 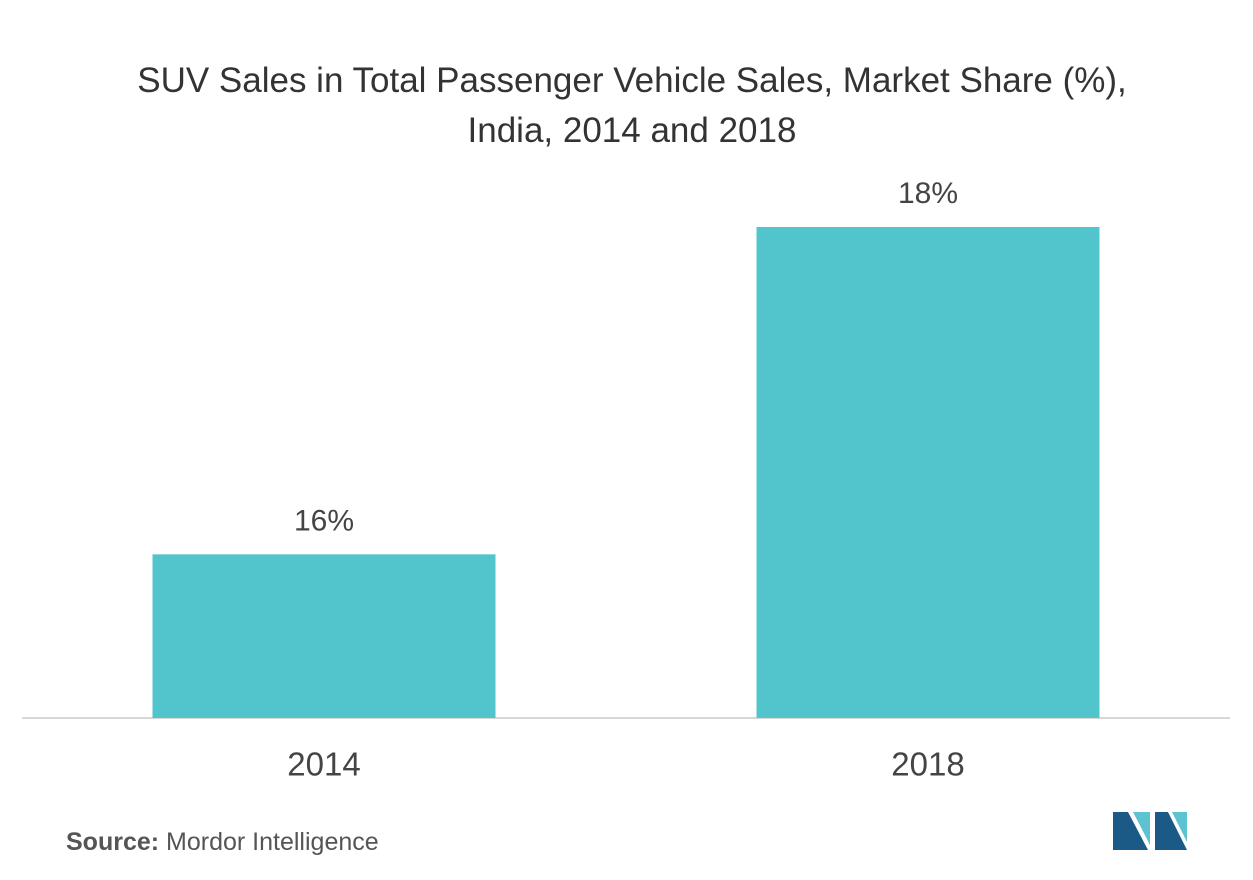 I want to click on value-label: 18%, so click(x=928, y=193).